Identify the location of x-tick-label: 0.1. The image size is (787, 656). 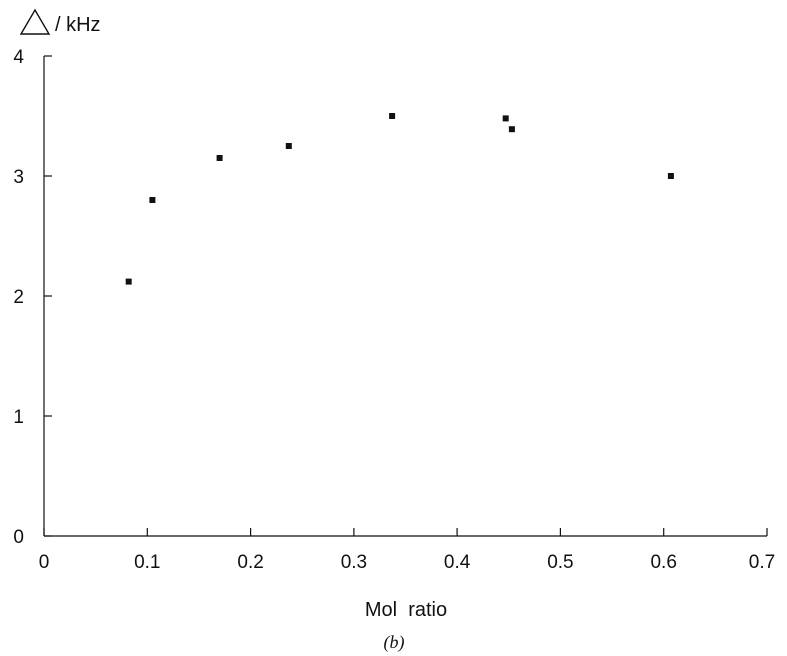
(147, 562).